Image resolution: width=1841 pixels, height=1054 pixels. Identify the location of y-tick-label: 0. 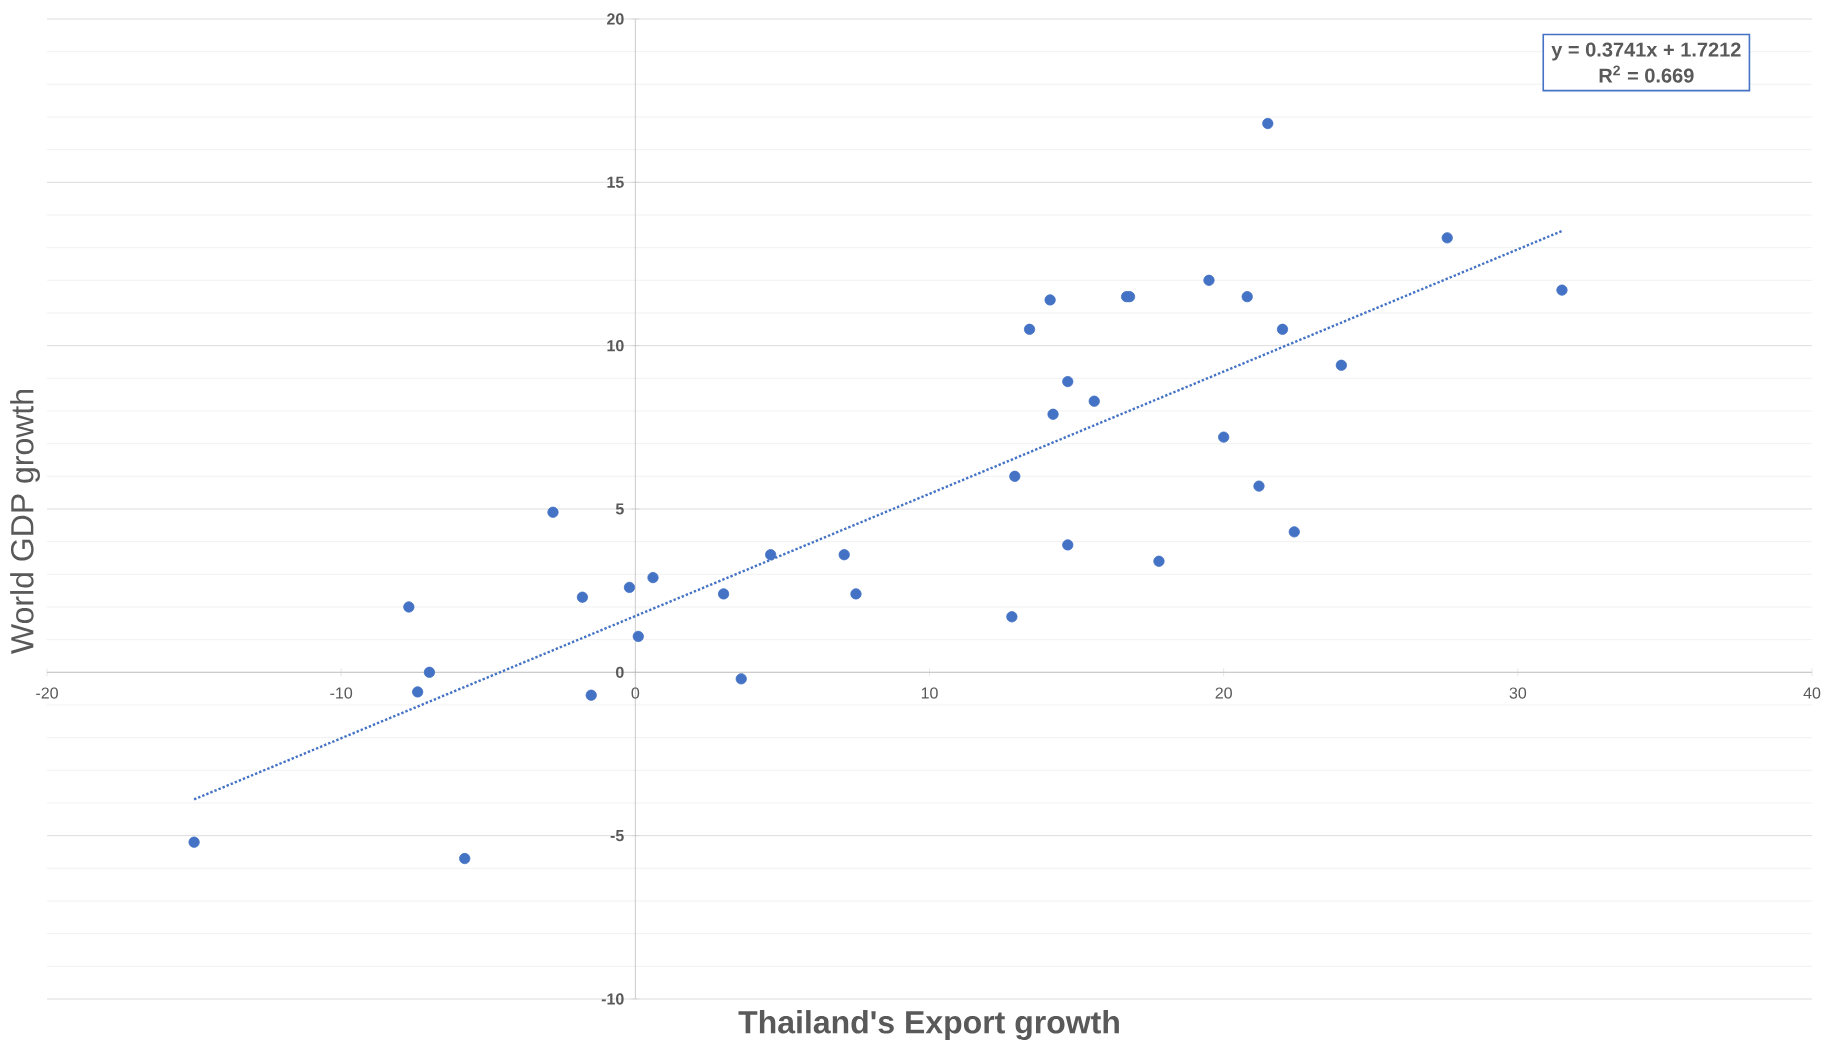
(620, 672).